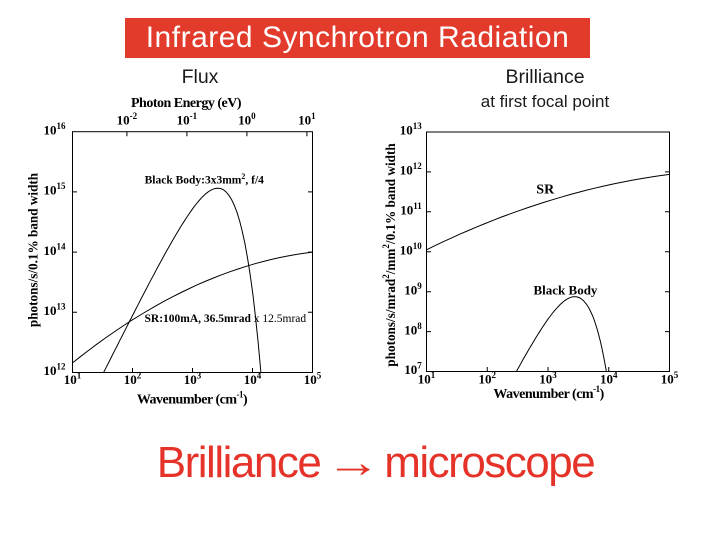 The height and width of the screenshot is (540, 720). Describe the element at coordinates (389, 255) in the screenshot. I see `svg-text:photons/s/mrad2/mm2/0.1% band: photons/s/mrad2/mm2/0.1% band width` at that location.